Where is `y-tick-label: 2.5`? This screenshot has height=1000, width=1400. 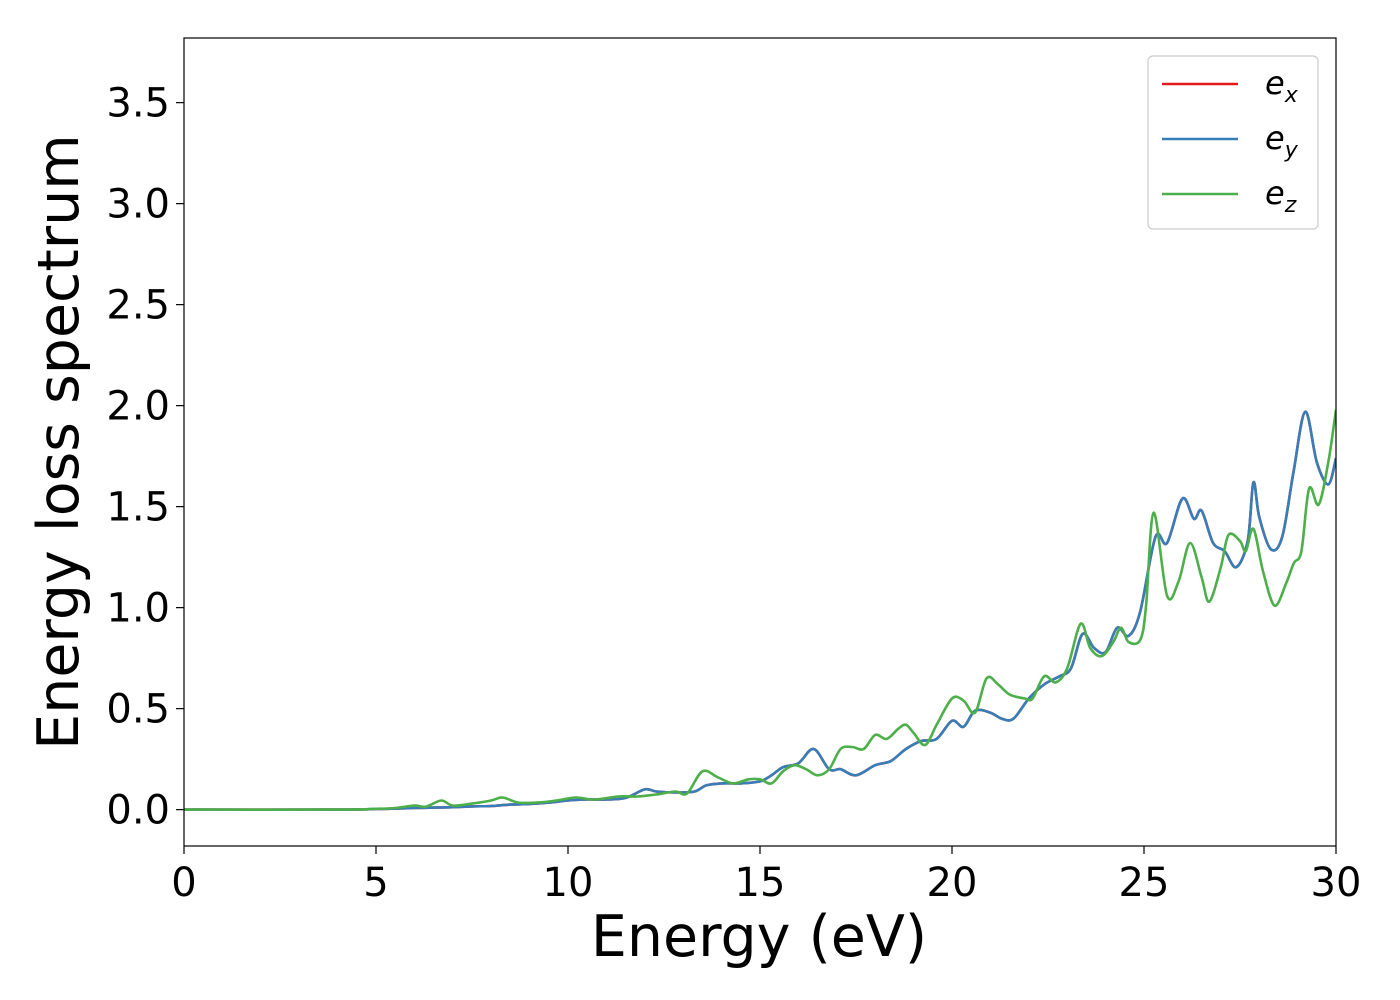 y-tick-label: 2.5 is located at coordinates (138, 306).